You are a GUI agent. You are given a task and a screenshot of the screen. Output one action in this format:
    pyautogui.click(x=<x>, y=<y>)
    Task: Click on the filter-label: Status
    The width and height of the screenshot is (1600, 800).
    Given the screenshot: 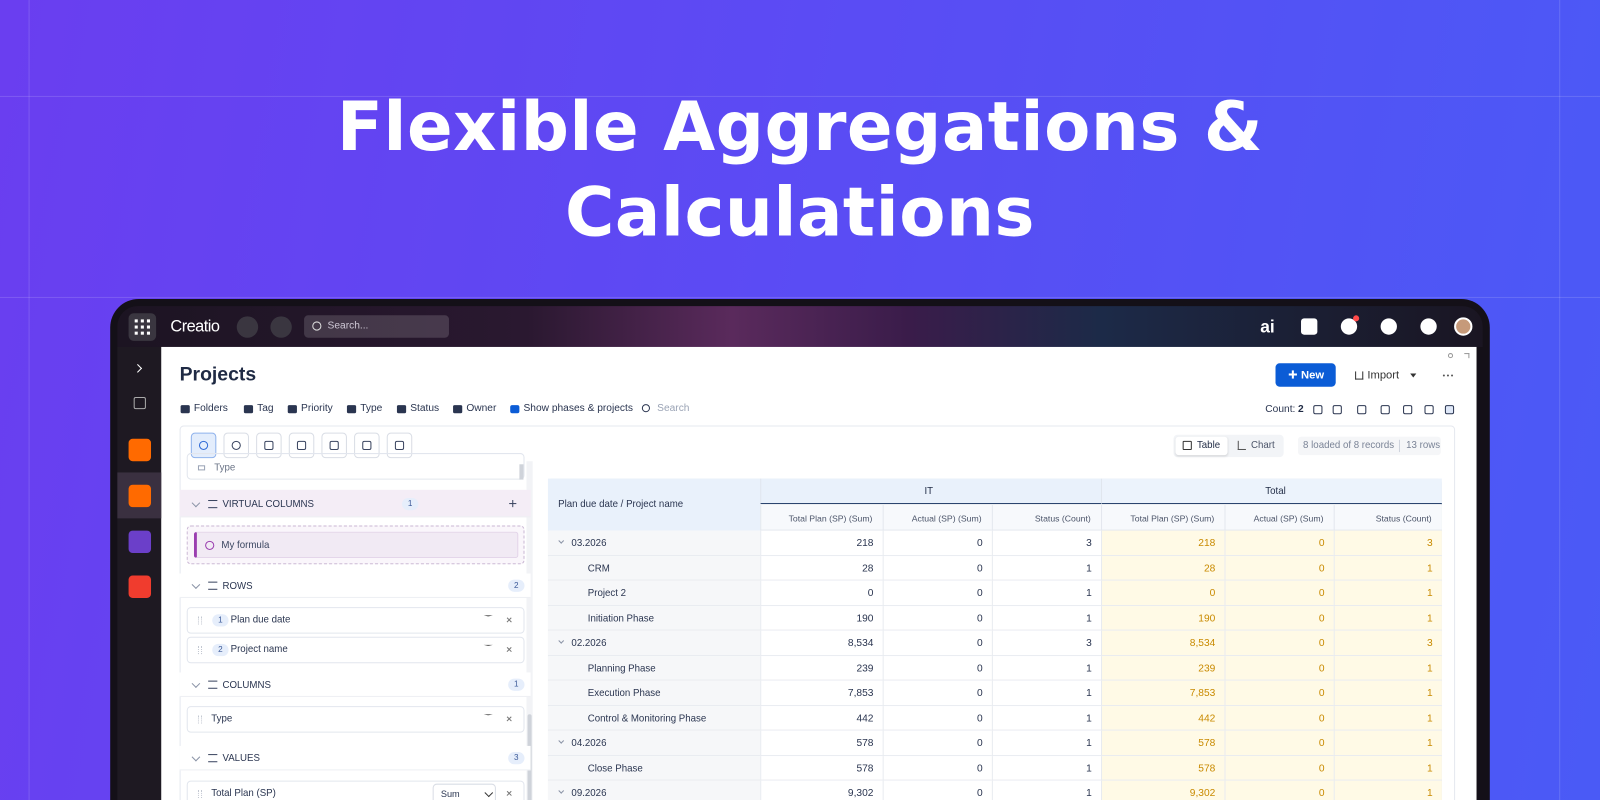 What is the action you would take?
    pyautogui.click(x=425, y=409)
    